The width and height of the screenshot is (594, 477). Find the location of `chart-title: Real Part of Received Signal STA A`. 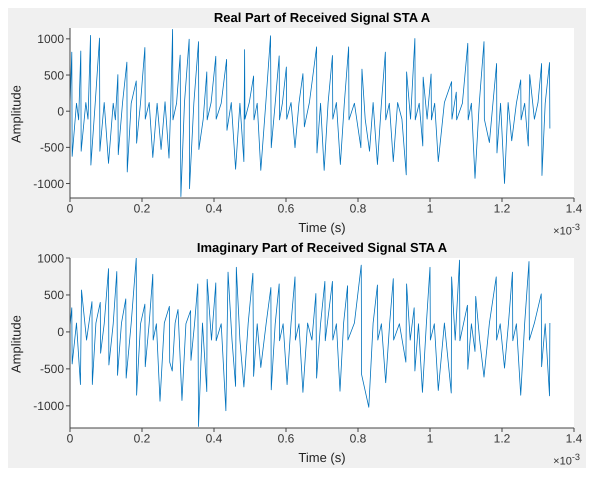

chart-title: Real Part of Received Signal STA A is located at coordinates (322, 17).